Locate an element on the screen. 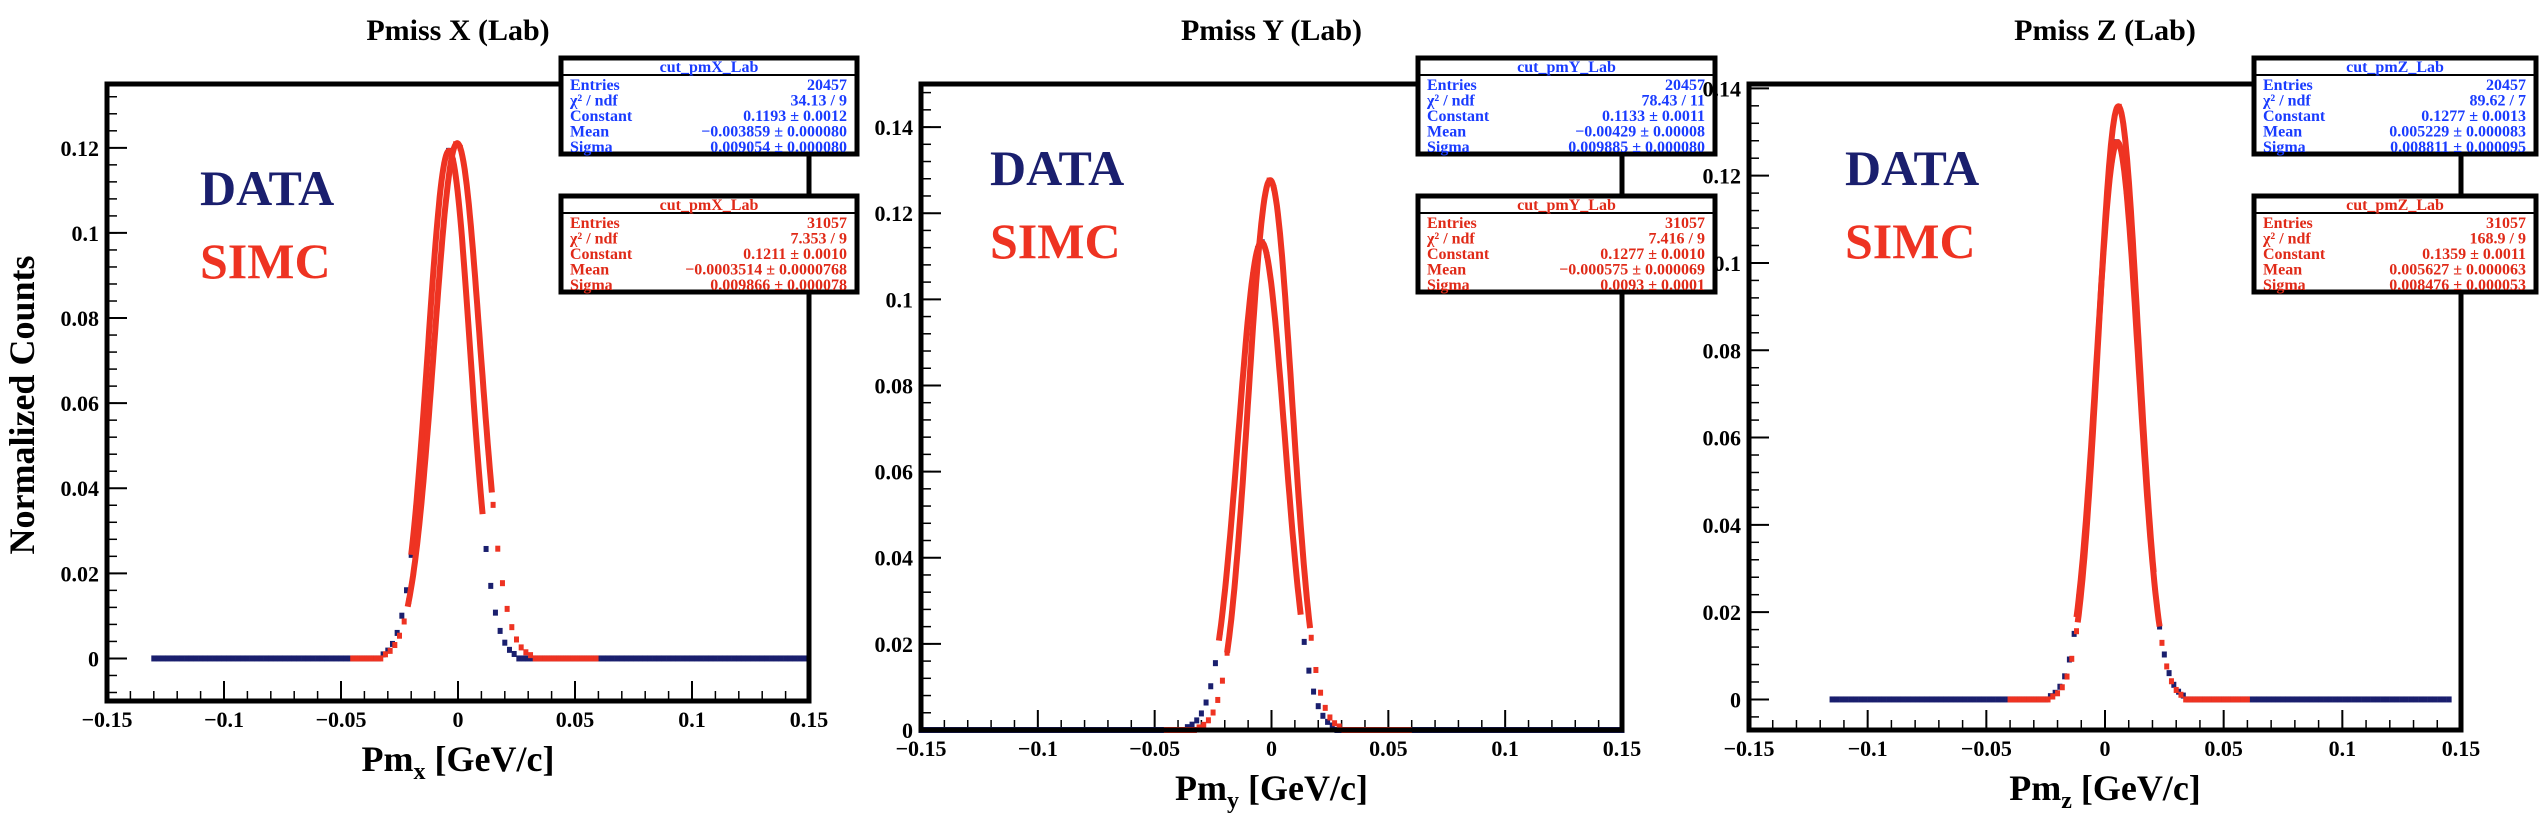 This screenshot has width=2542, height=824. stats-value: 0.1359 ± 0.0011 is located at coordinates (2474, 254).